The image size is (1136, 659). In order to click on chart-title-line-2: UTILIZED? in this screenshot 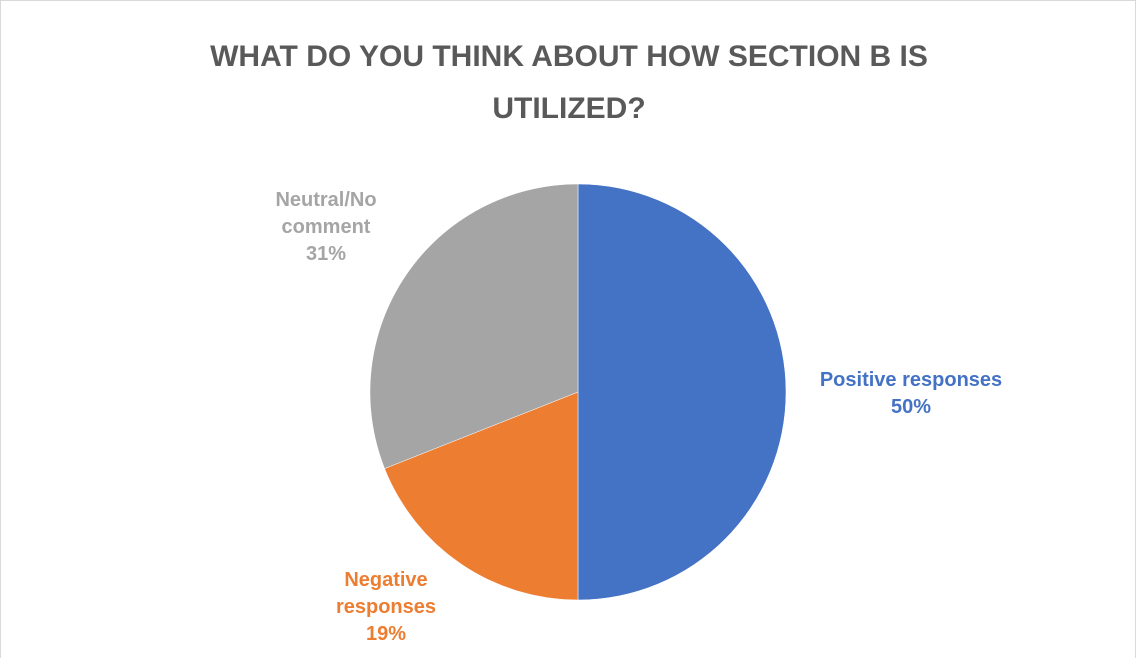, I will do `click(569, 108)`.